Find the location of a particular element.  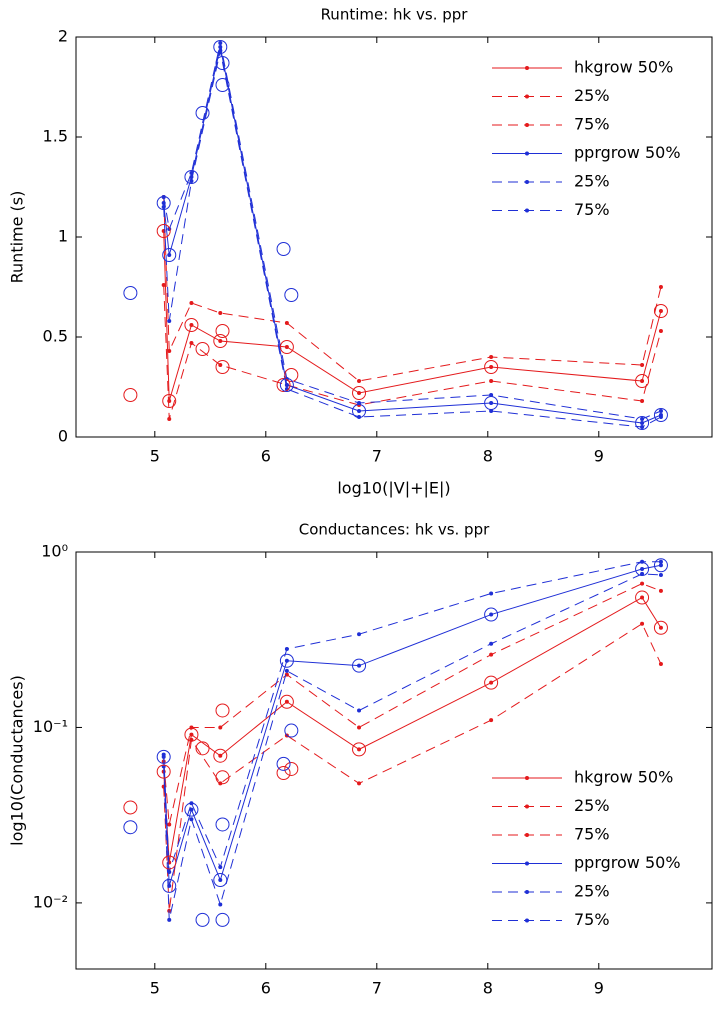

x-tick-label: 9 is located at coordinates (599, 988).